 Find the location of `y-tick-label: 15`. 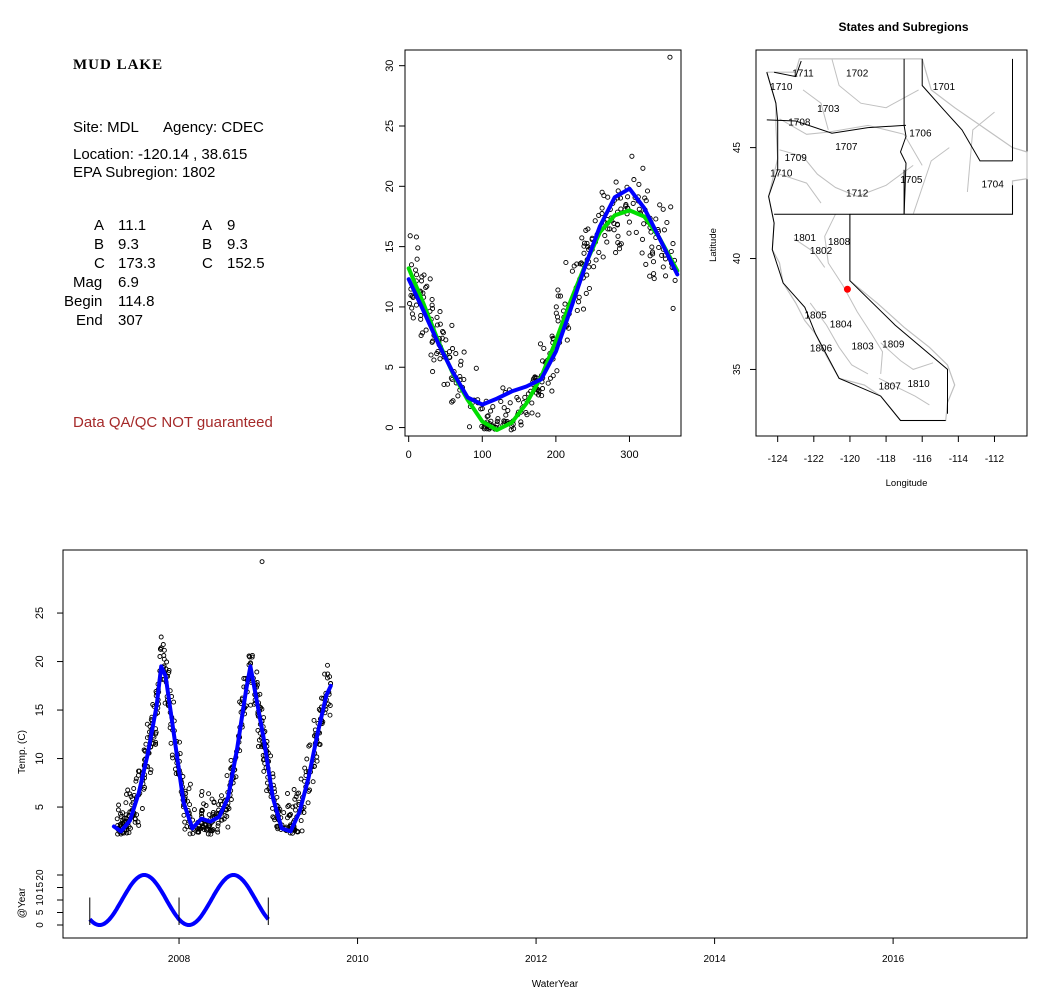

y-tick-label: 15 is located at coordinates (390, 246).